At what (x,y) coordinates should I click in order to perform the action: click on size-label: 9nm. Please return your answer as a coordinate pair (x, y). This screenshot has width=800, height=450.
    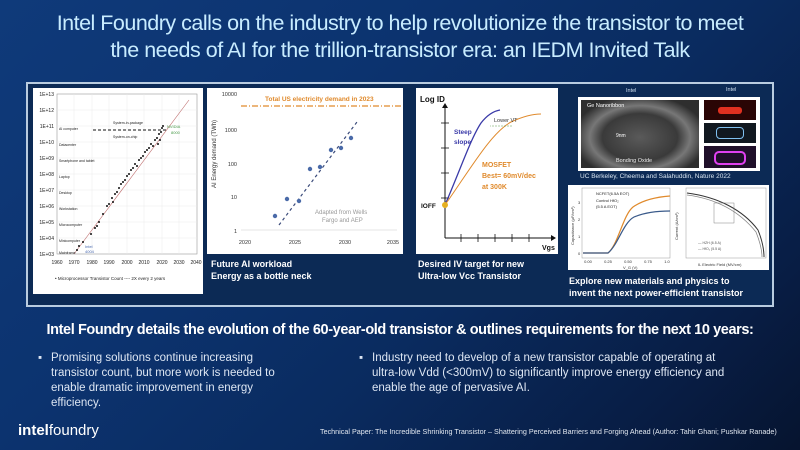
    Looking at the image, I should click on (621, 136).